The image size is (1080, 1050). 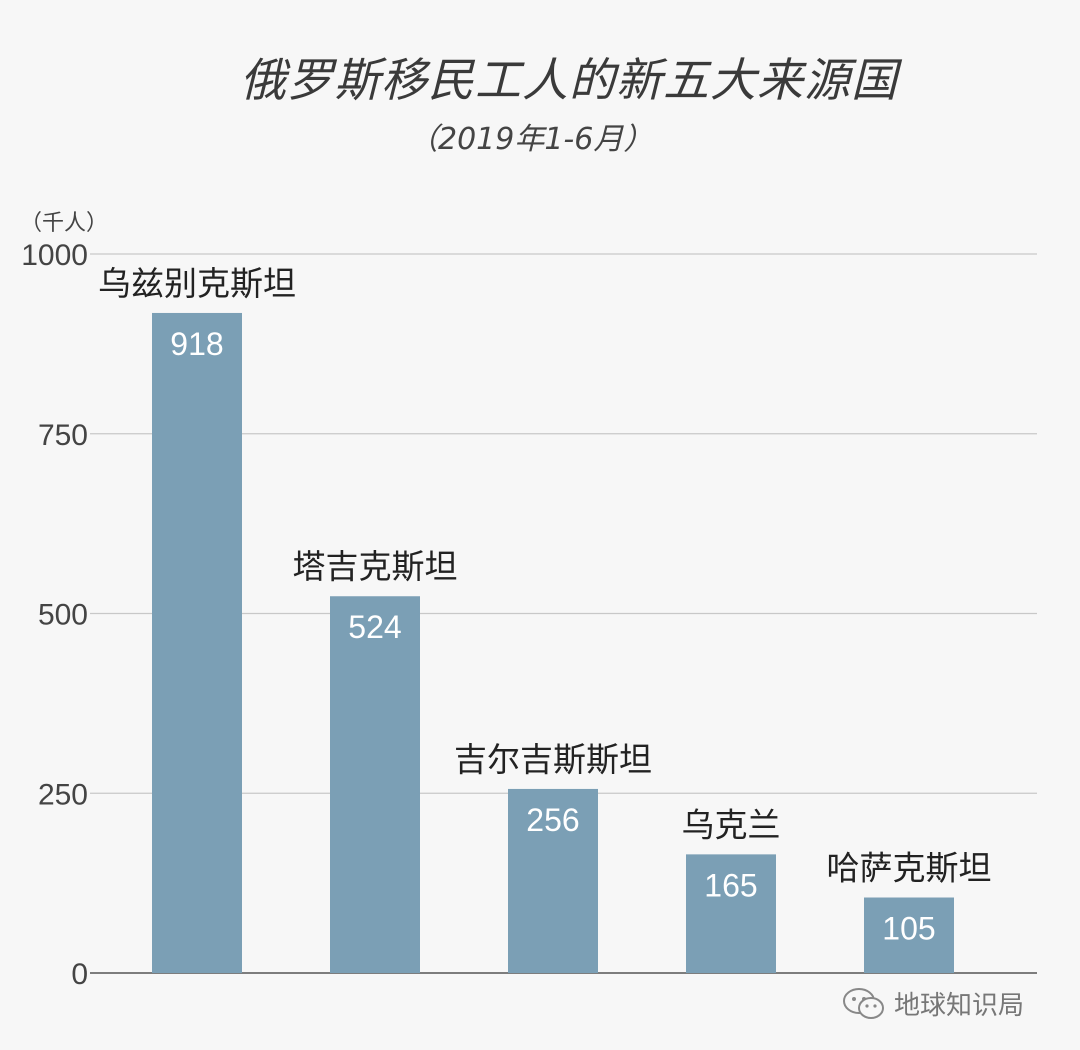 I want to click on bar-category-label: 乌克兰, so click(x=731, y=824).